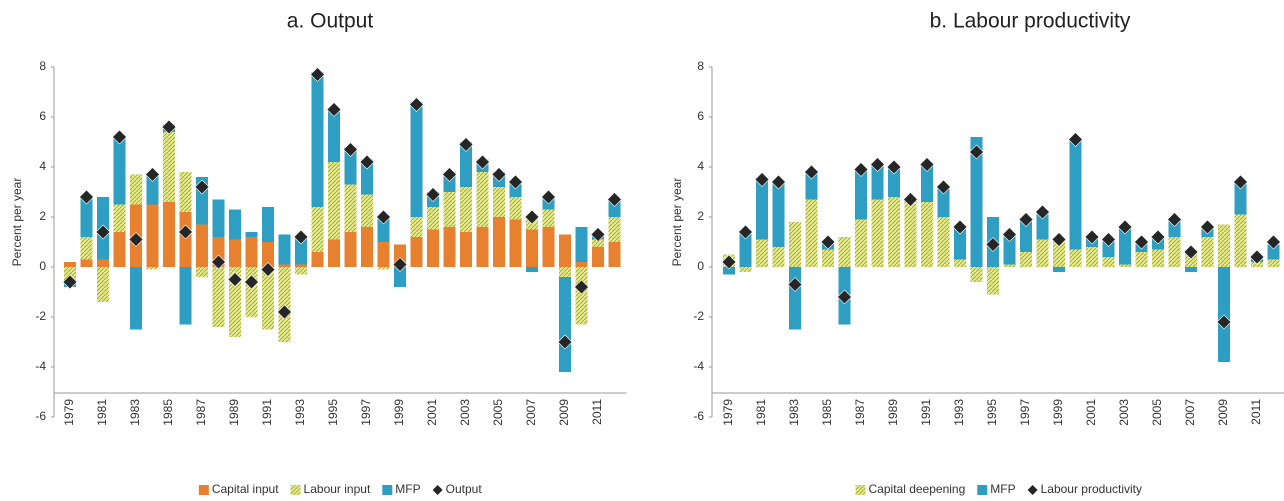  What do you see at coordinates (1091, 489) in the screenshot?
I see `legend-label: Labour productivity` at bounding box center [1091, 489].